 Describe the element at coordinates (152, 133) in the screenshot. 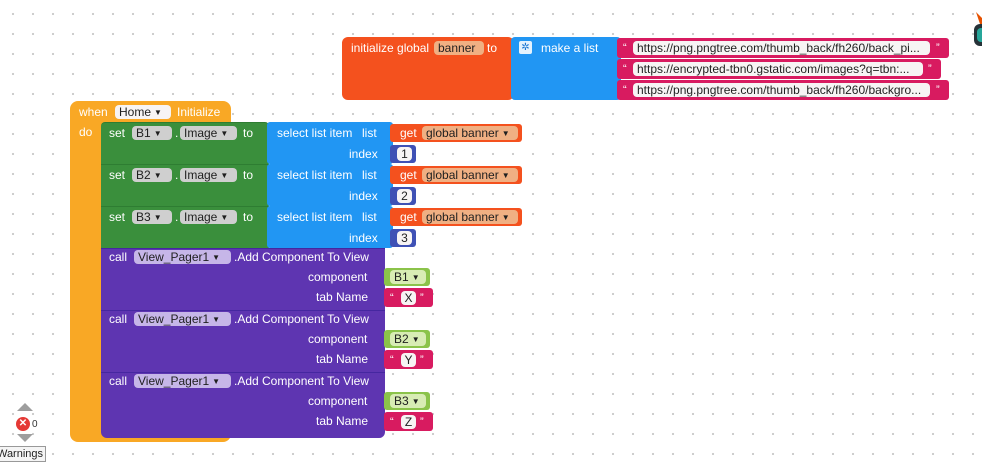

I see `set-target-dropdown: B1 ▼` at that location.